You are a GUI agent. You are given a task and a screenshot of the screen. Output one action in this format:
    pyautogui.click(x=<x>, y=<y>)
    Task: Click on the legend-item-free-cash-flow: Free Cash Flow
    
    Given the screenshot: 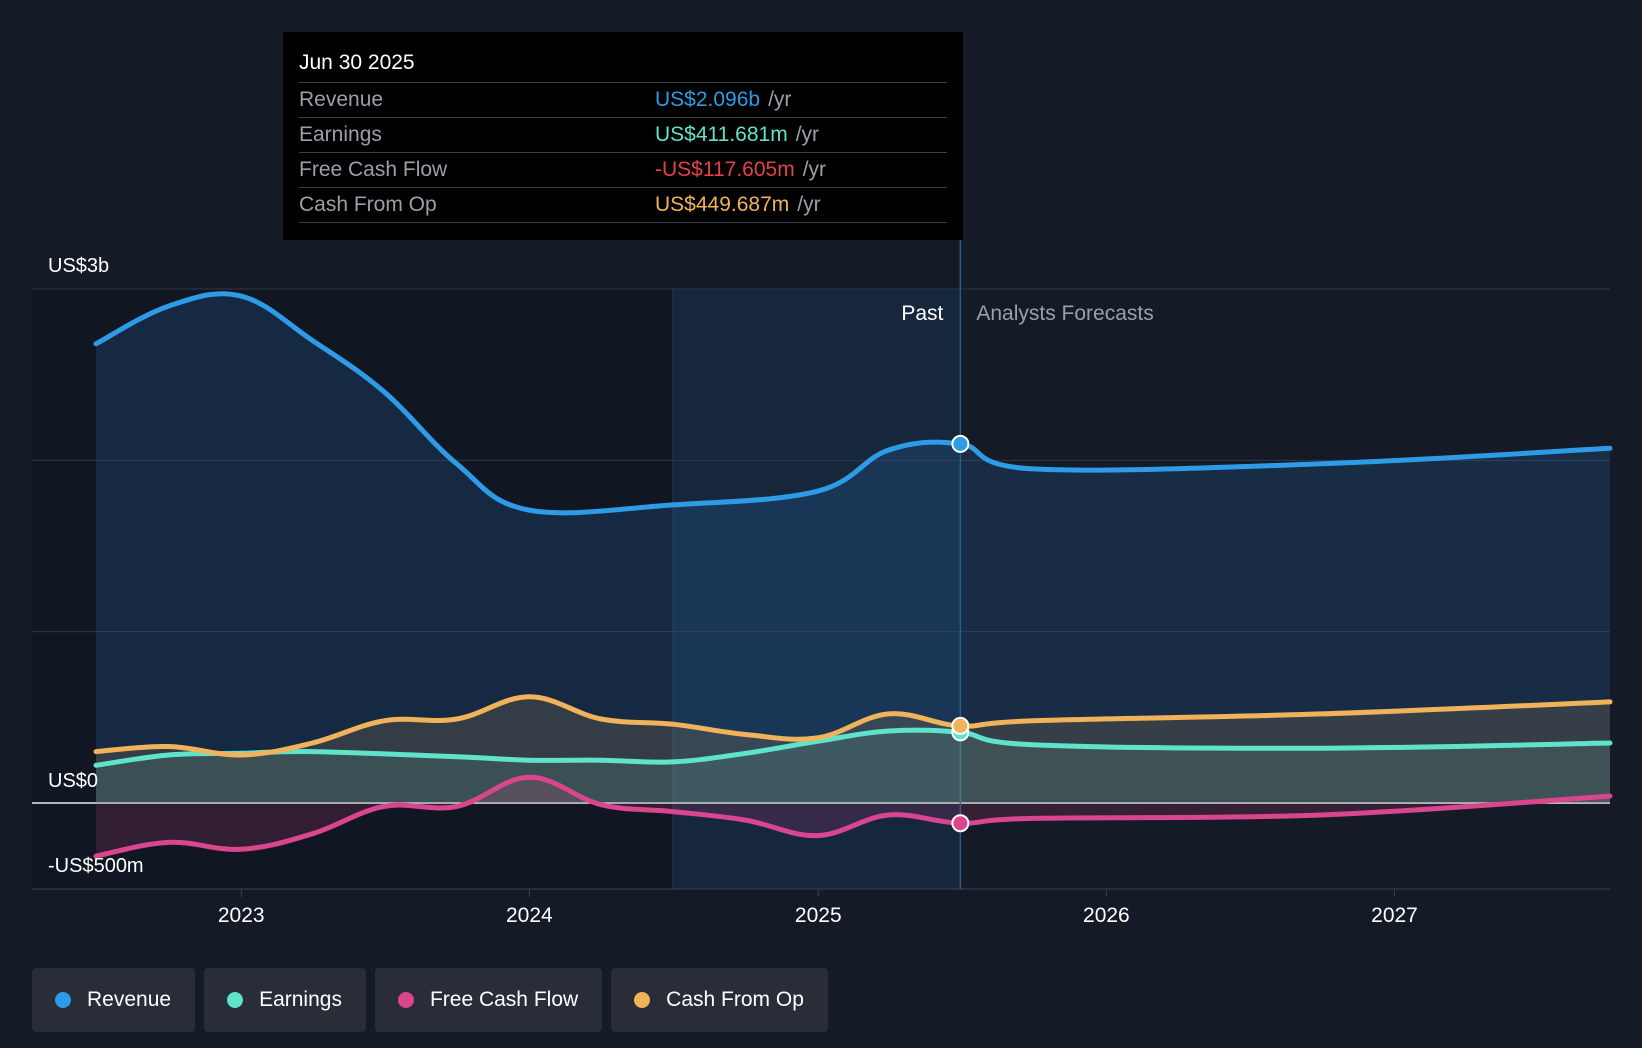 What is the action you would take?
    pyautogui.click(x=488, y=1000)
    